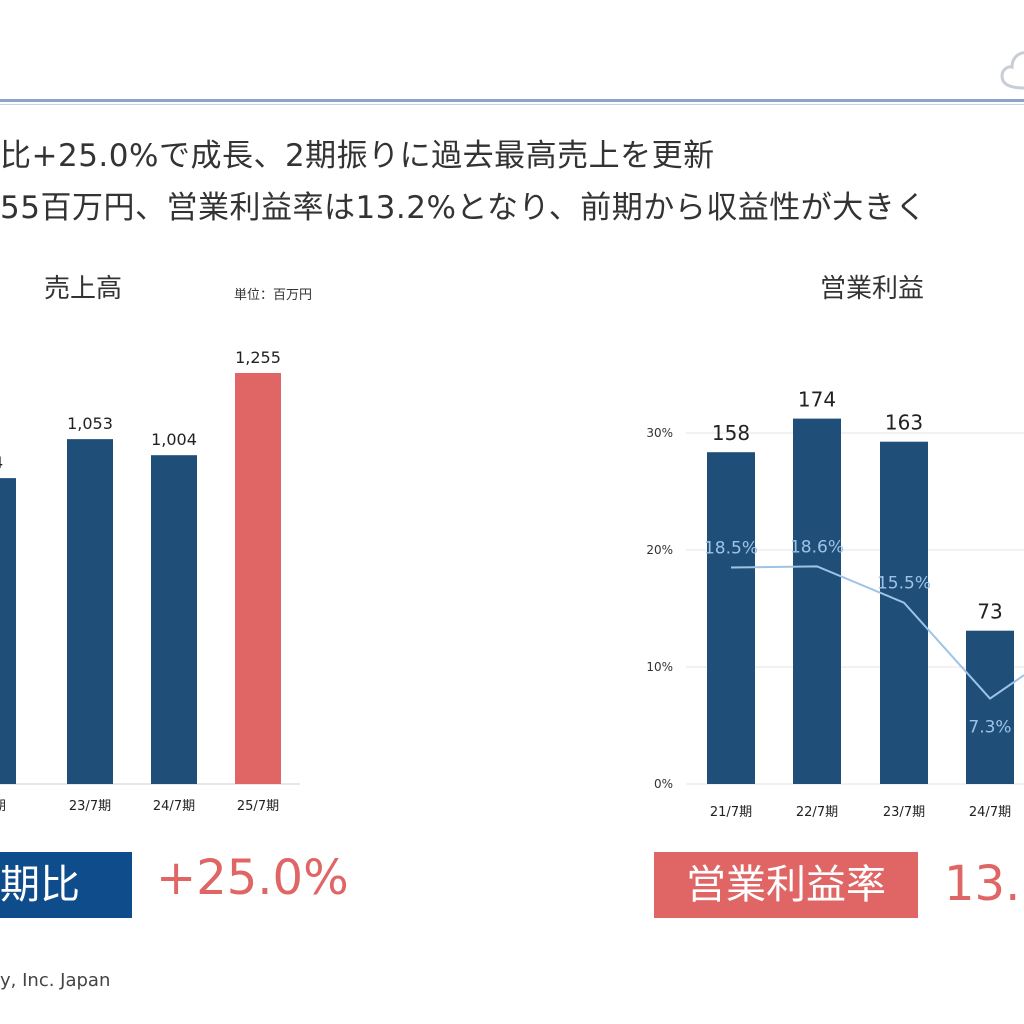 The width and height of the screenshot is (1024, 1024). I want to click on sales-category-label: /7期, so click(3, 806).